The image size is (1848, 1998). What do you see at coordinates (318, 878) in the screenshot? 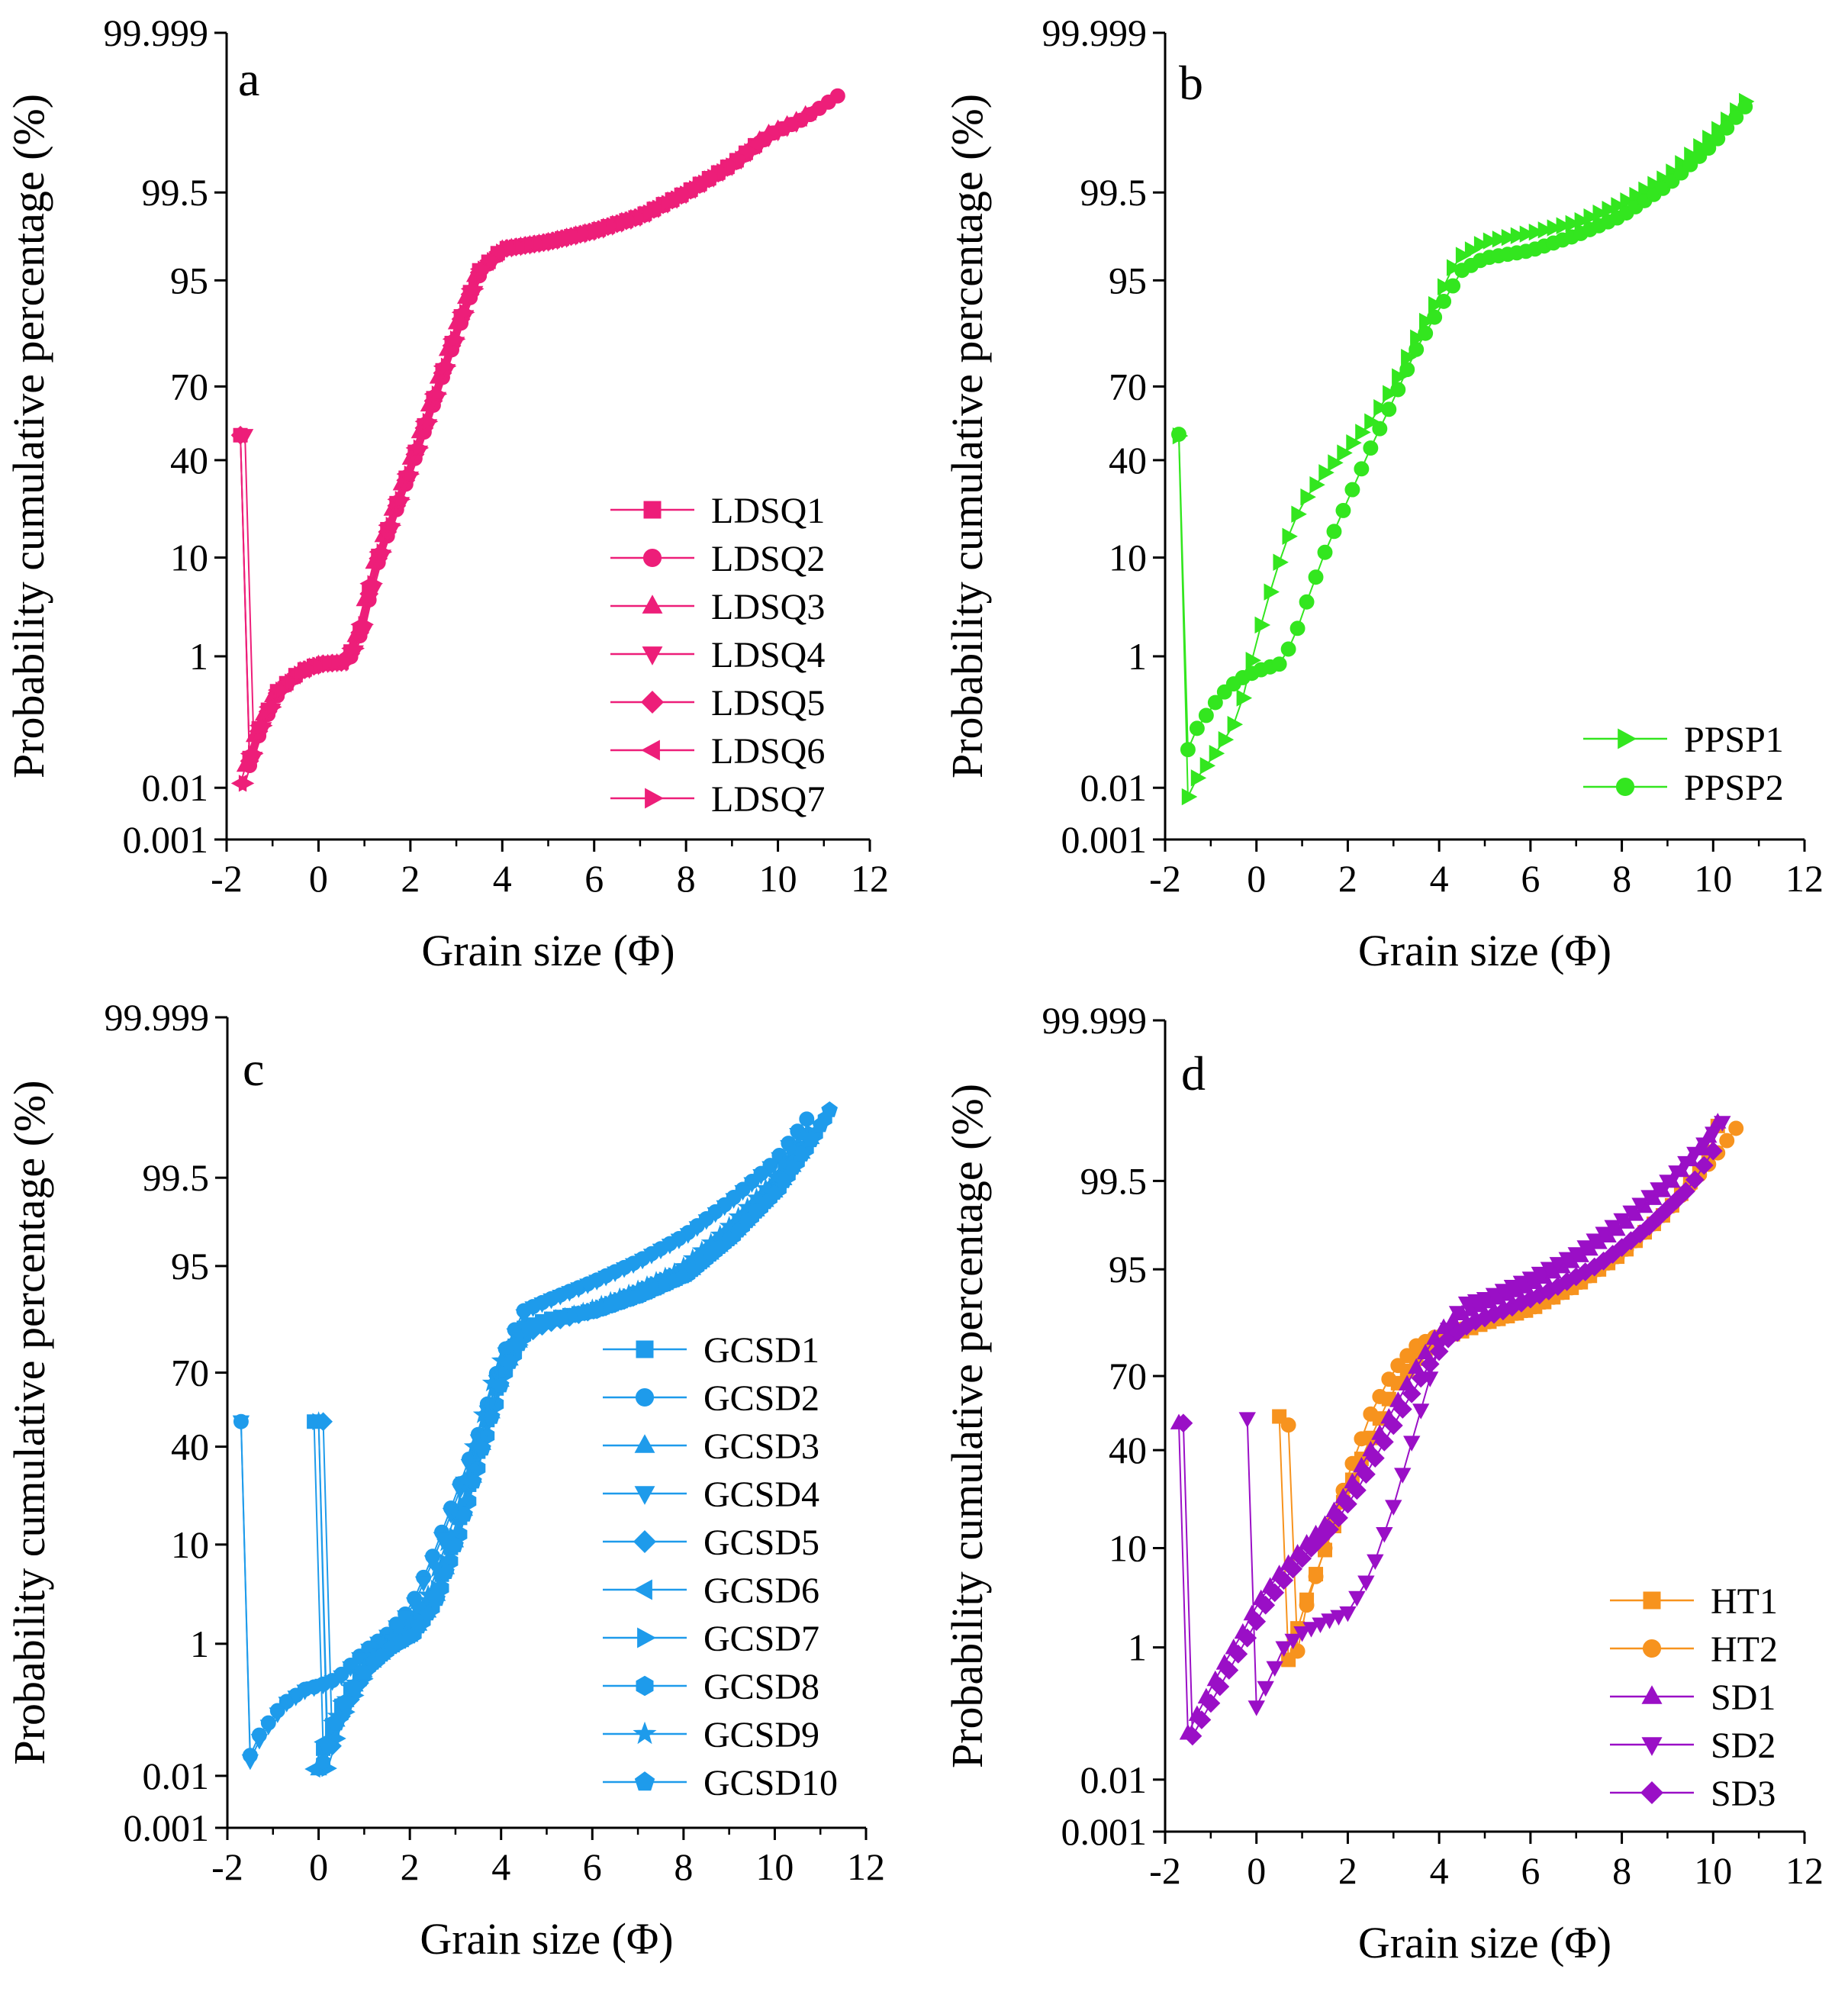
I see `x-tick-label: 0` at bounding box center [318, 878].